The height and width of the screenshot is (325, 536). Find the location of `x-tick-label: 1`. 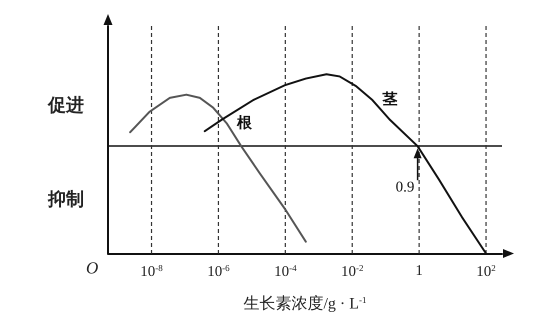

x-tick-label: 1 is located at coordinates (419, 271).